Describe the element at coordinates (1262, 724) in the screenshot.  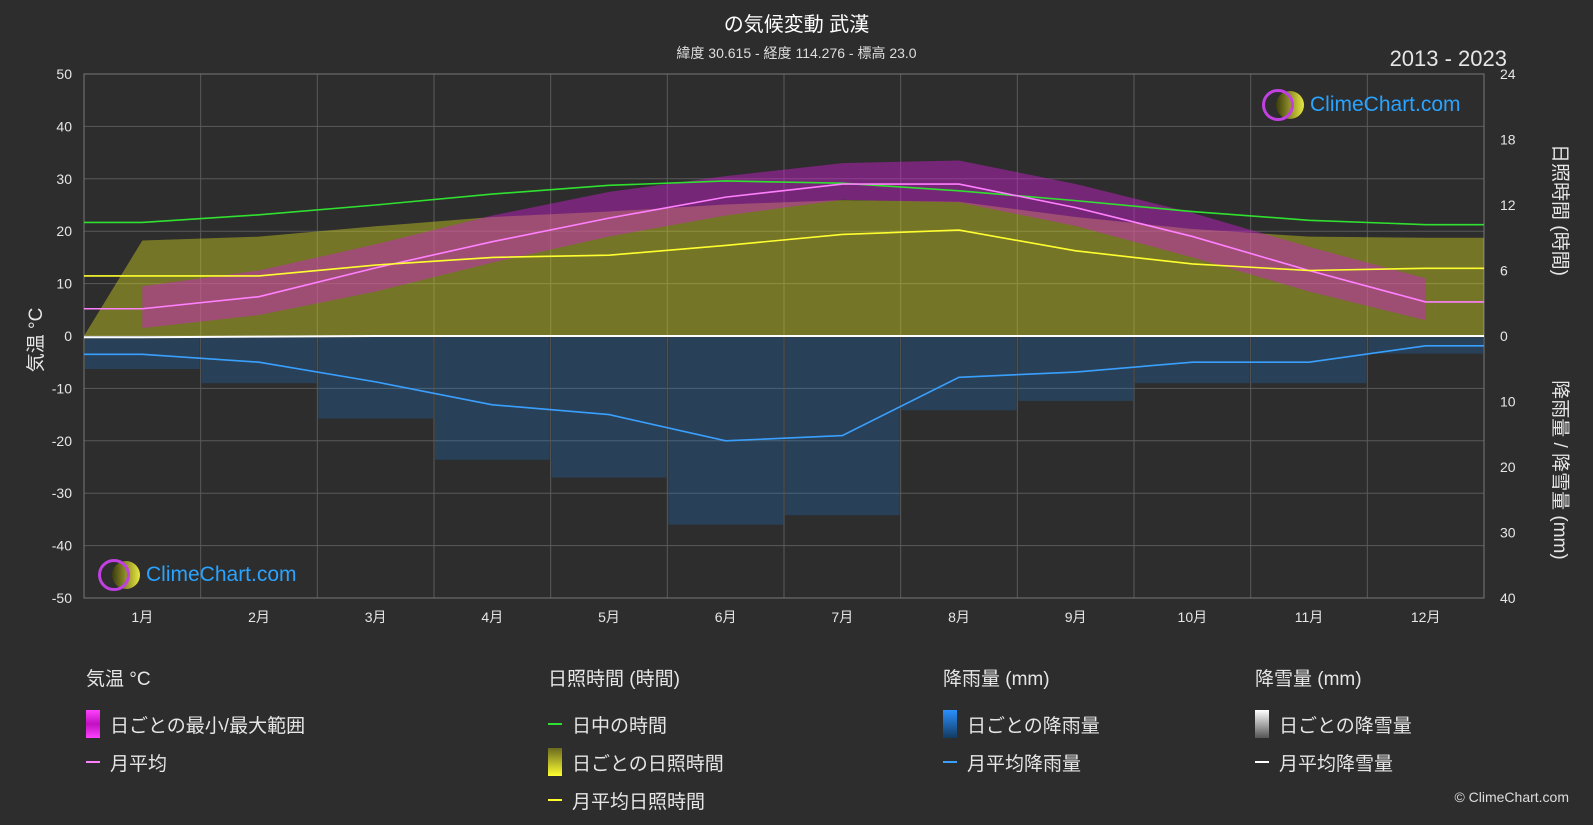
I see `snow-swatch` at that location.